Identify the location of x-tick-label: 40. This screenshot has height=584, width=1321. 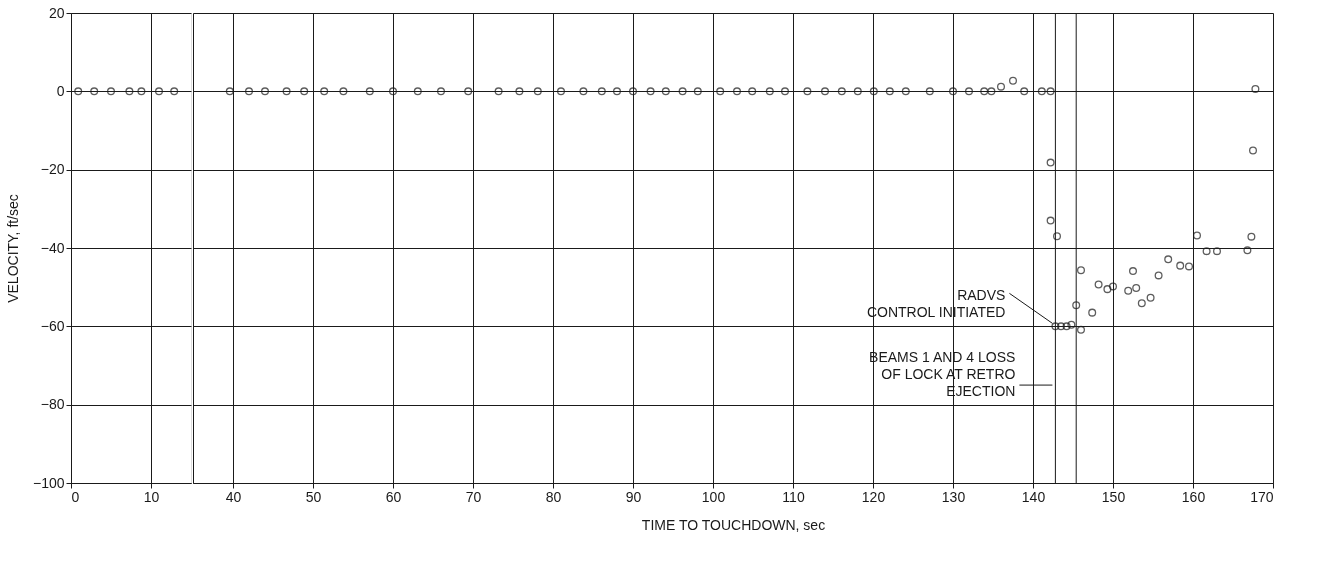
(233, 496).